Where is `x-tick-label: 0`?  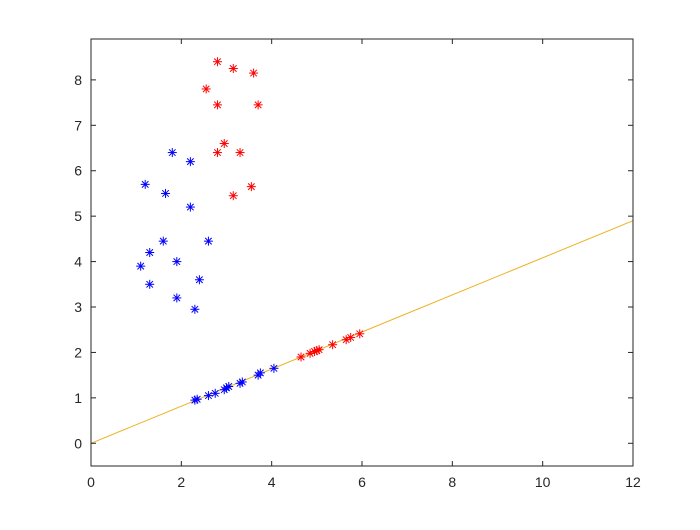
x-tick-label: 0 is located at coordinates (91, 482).